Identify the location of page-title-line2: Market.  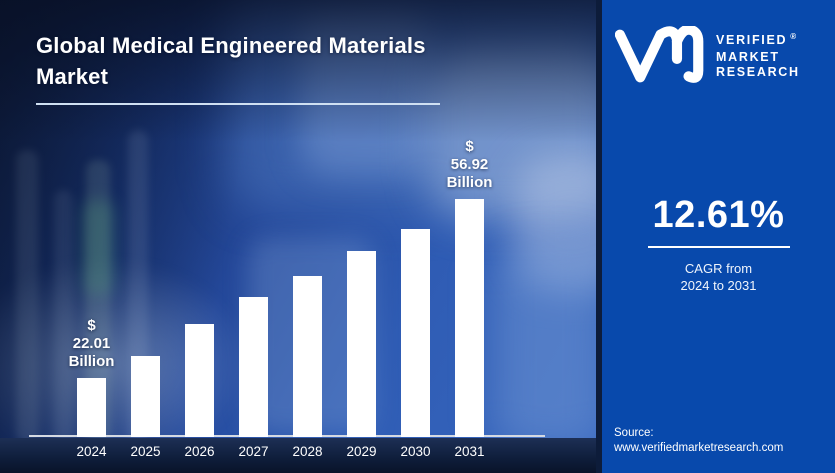
(72, 76).